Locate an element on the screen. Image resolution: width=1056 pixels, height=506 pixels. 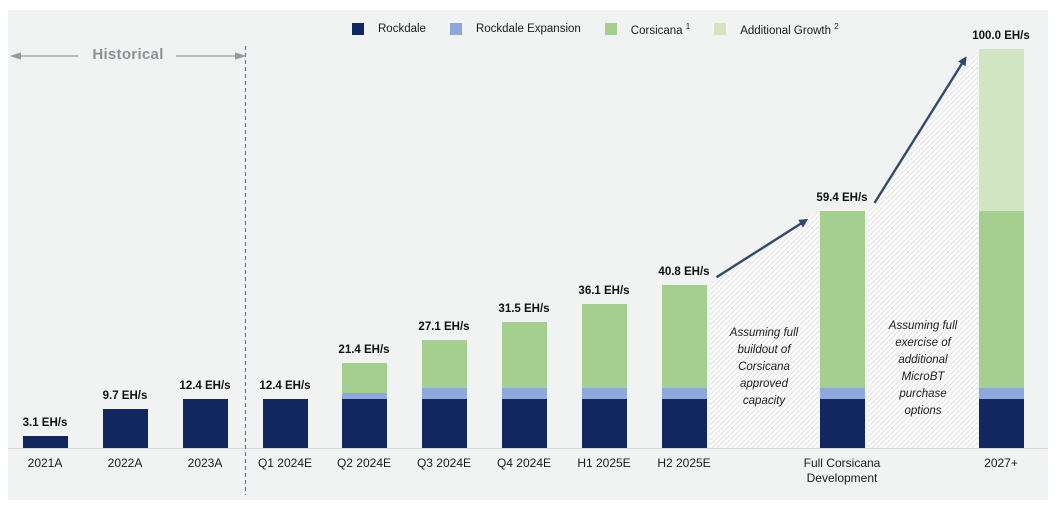
bar-segment-rockdale-h2-2025e is located at coordinates (684, 423).